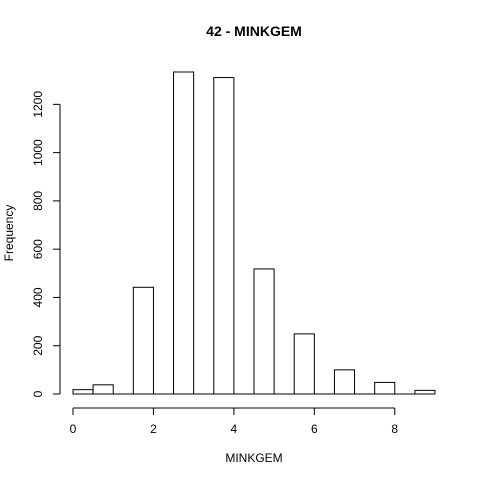 The width and height of the screenshot is (480, 480). I want to click on x-tick-label: 4, so click(234, 429).